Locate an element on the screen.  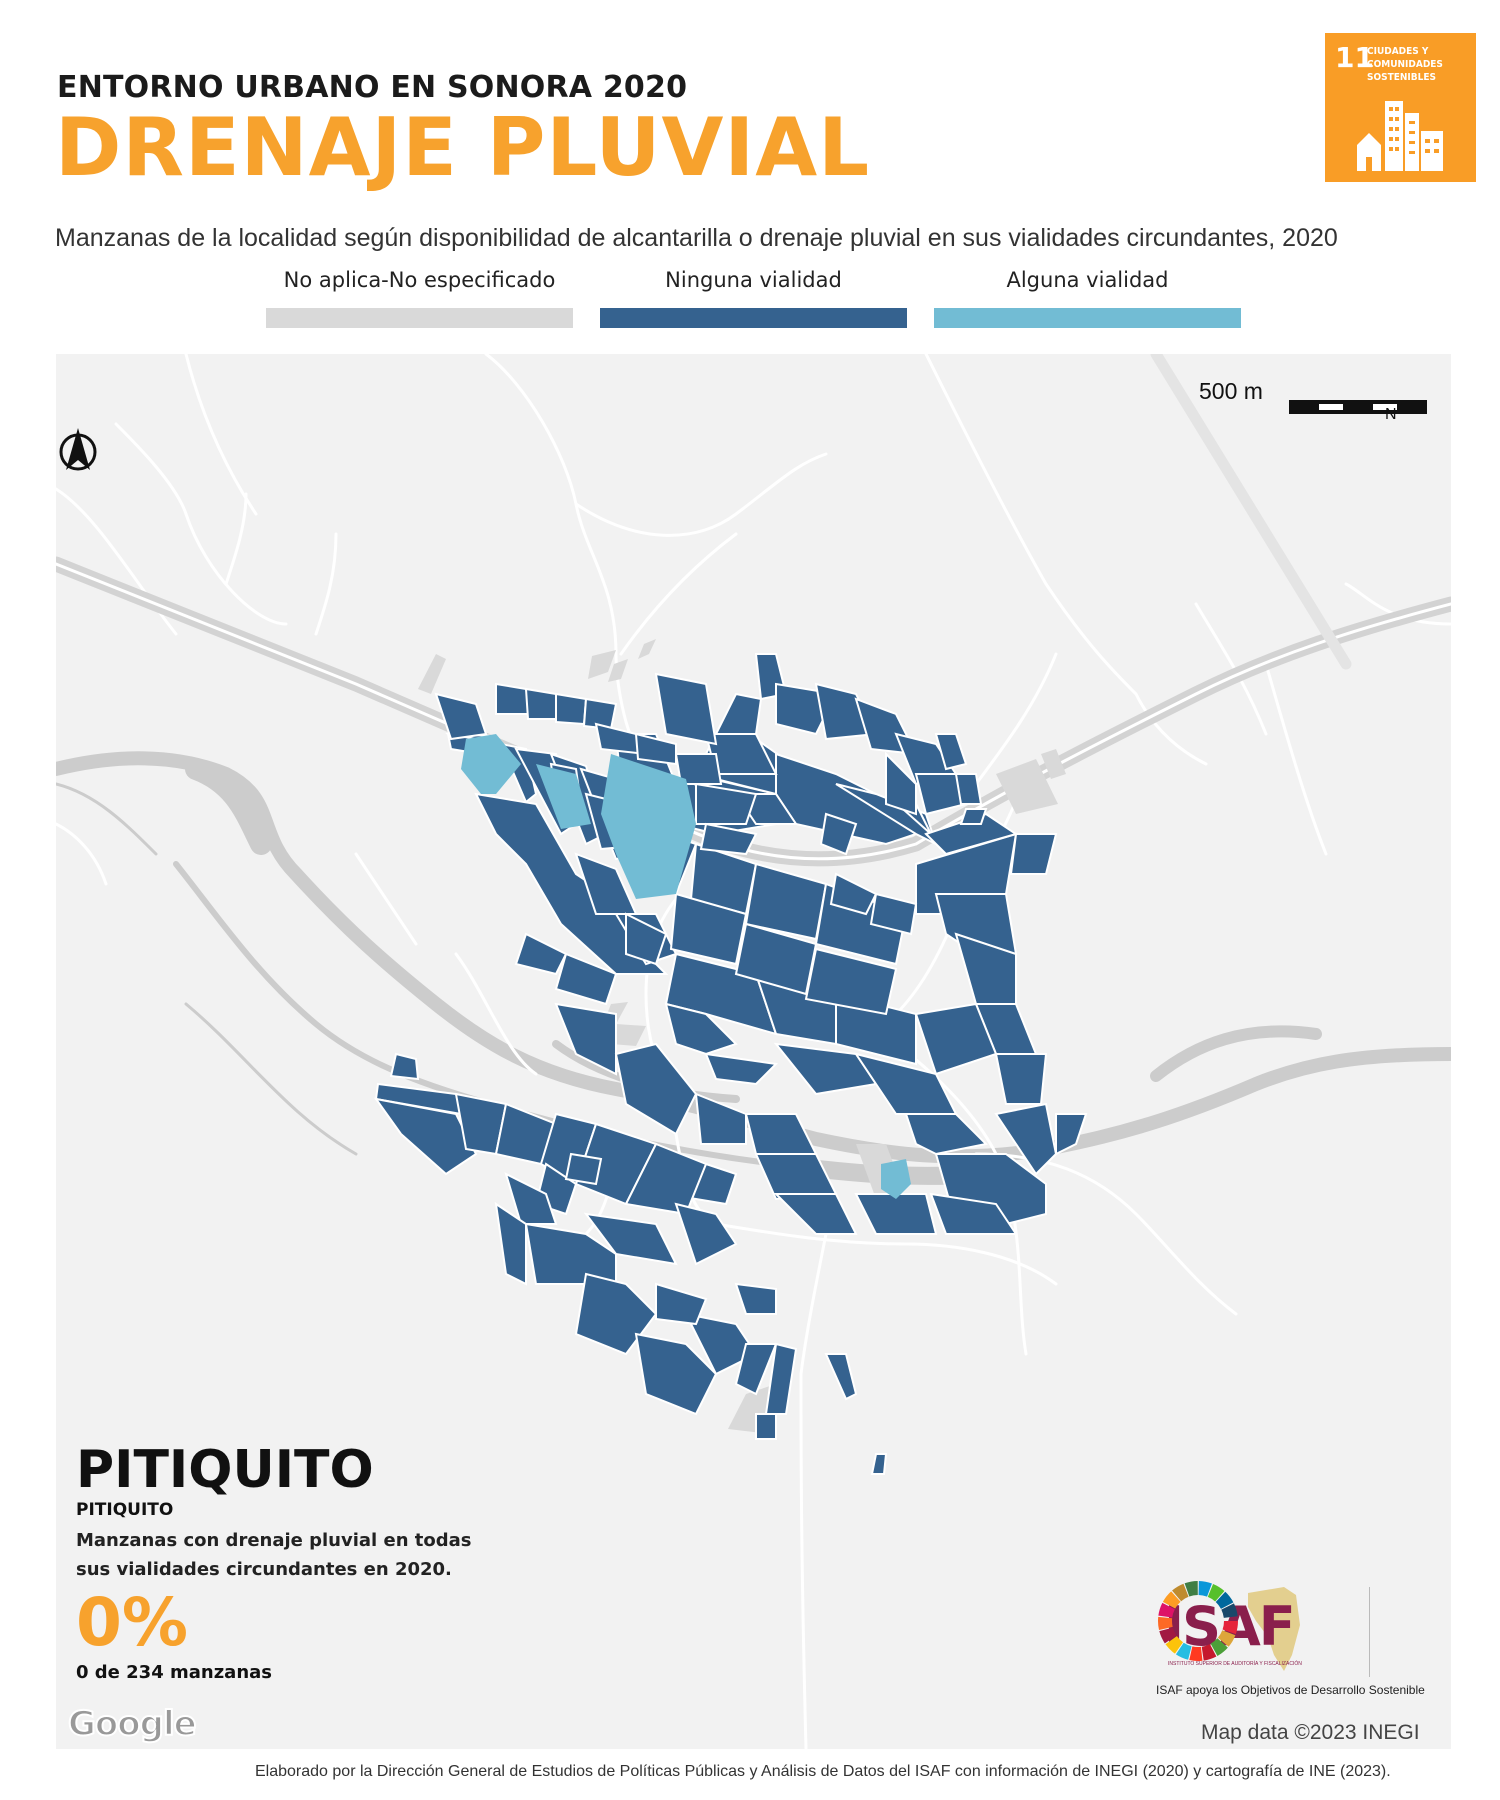
block-count: 0 de 234 manzanas is located at coordinates (174, 1672).